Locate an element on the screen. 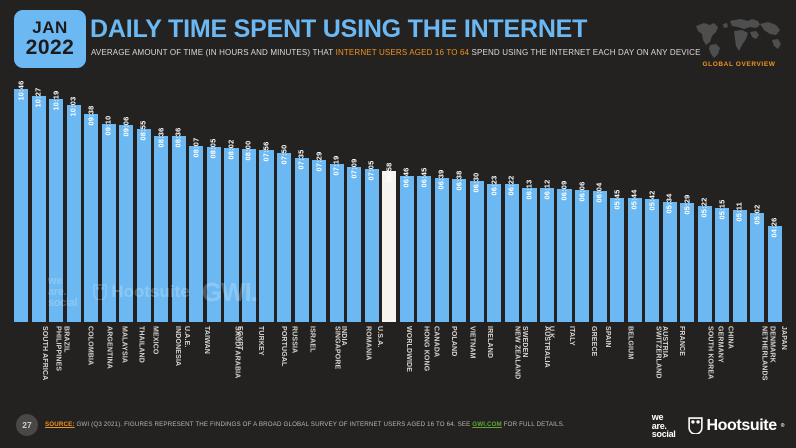 The image size is (796, 448). bar-column: 06:45 is located at coordinates (424, 203).